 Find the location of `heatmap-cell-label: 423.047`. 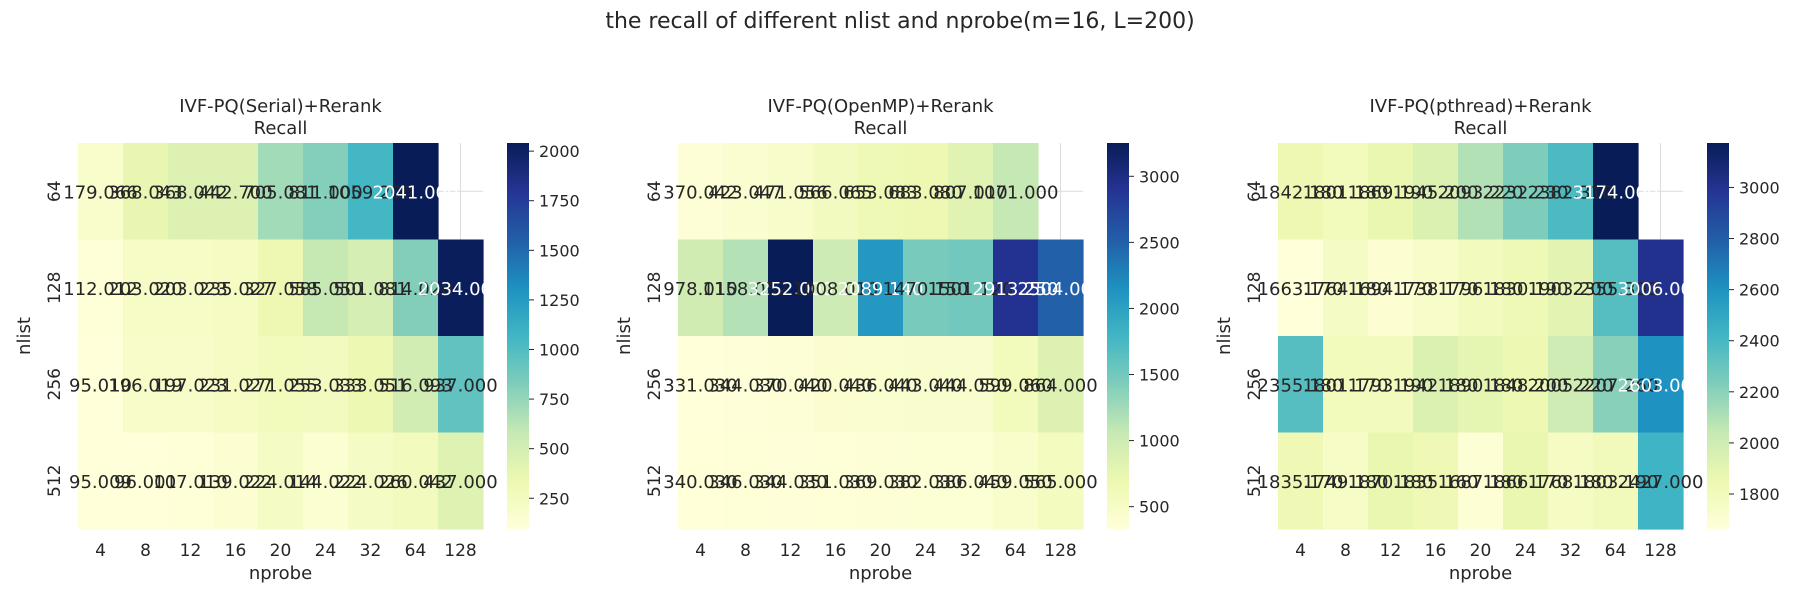

heatmap-cell-label: 423.047 is located at coordinates (745, 192).